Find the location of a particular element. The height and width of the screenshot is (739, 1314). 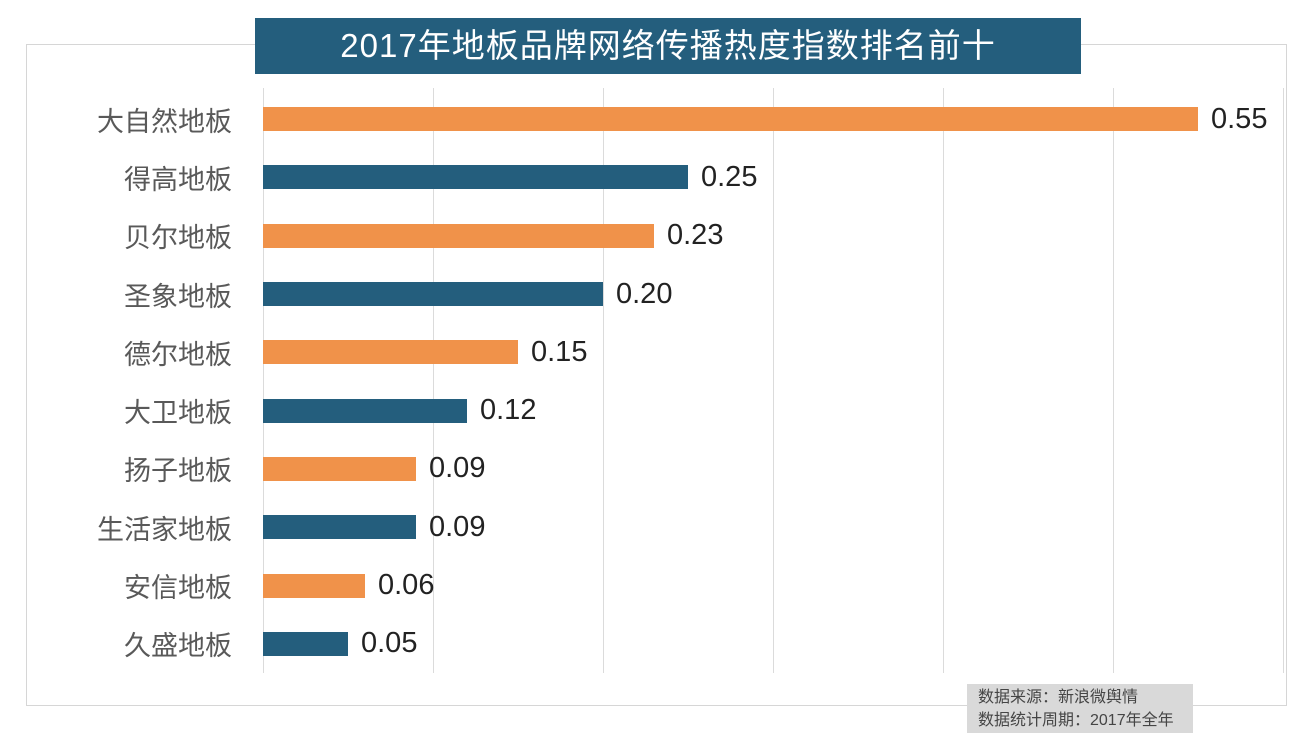

bar-row: 安信地板 0.06 is located at coordinates (657, 585).